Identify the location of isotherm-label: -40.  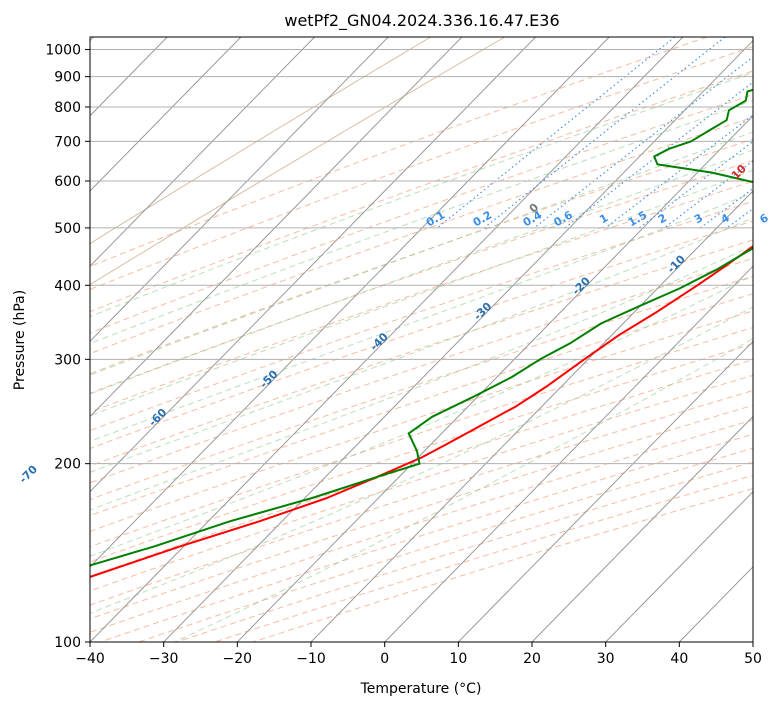
(379, 341).